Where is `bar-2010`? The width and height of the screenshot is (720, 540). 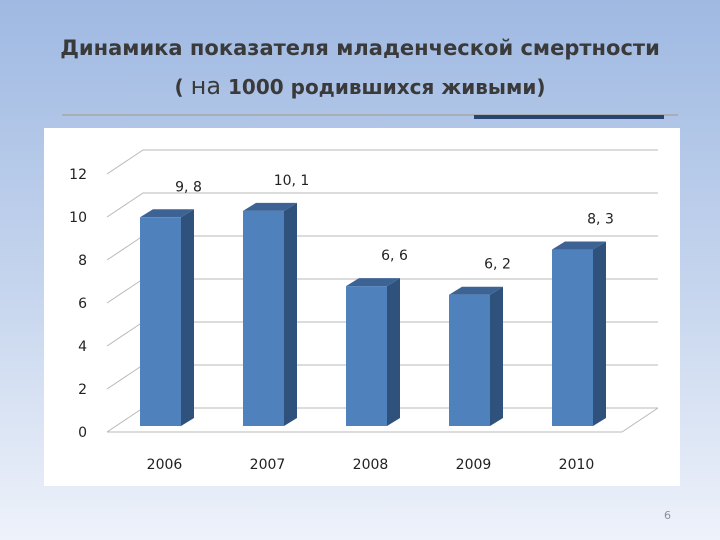
bar-2010 is located at coordinates (579, 333).